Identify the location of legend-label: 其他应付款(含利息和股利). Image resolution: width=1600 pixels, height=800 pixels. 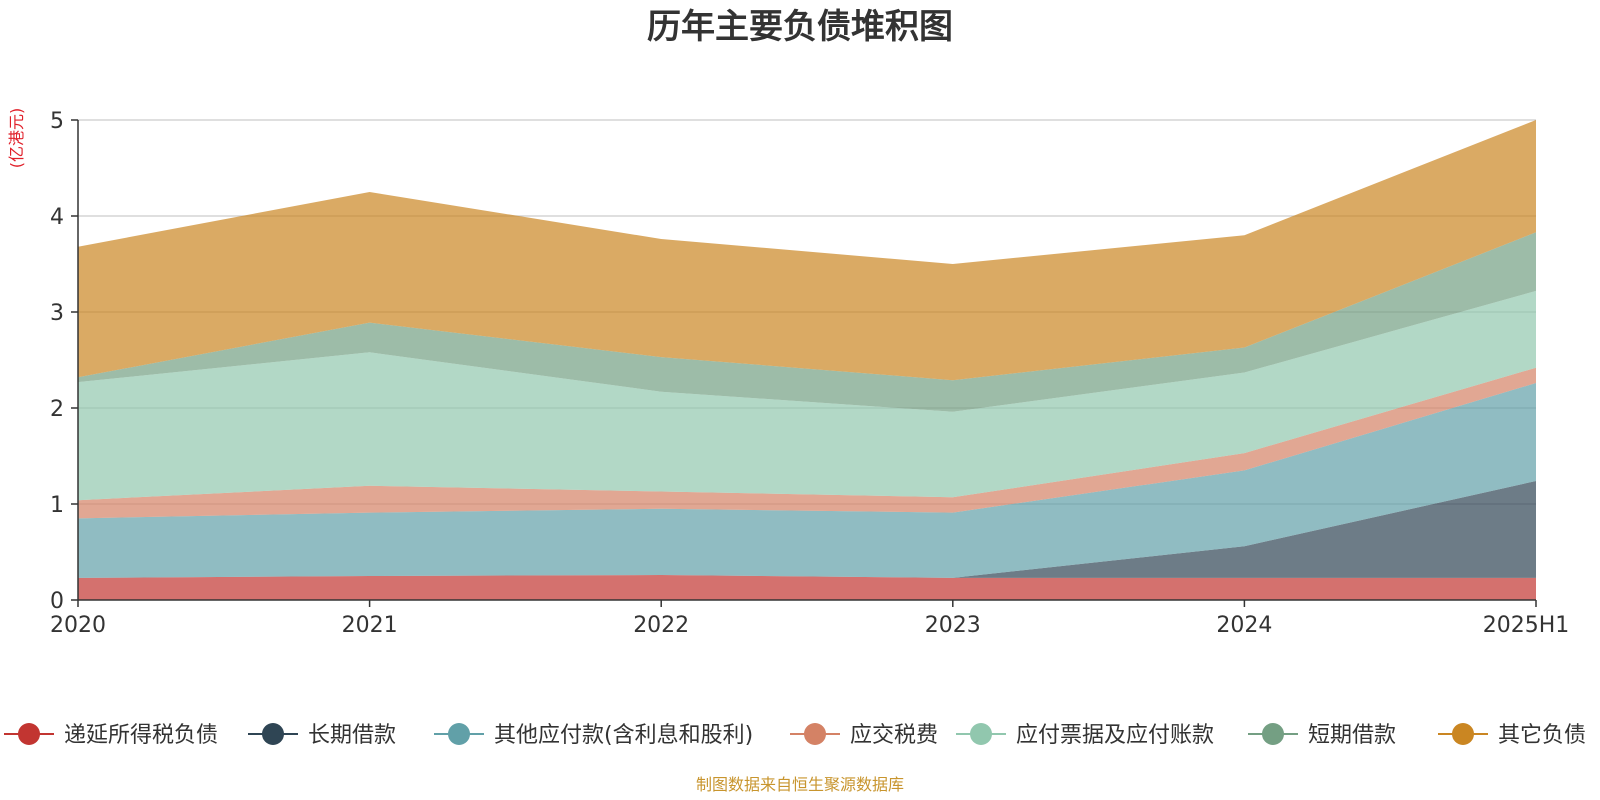
(623, 735).